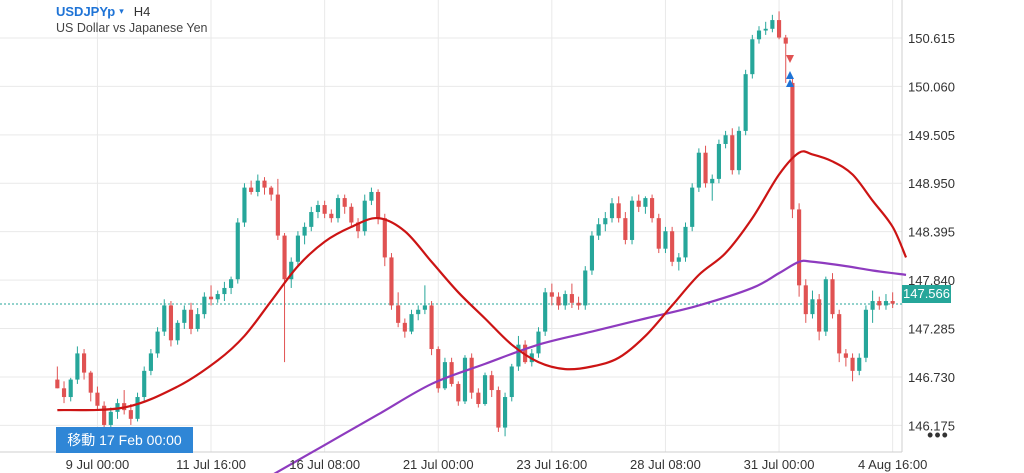 The image size is (1024, 473). Describe the element at coordinates (938, 435) in the screenshot. I see `more-options-icon: •••` at that location.